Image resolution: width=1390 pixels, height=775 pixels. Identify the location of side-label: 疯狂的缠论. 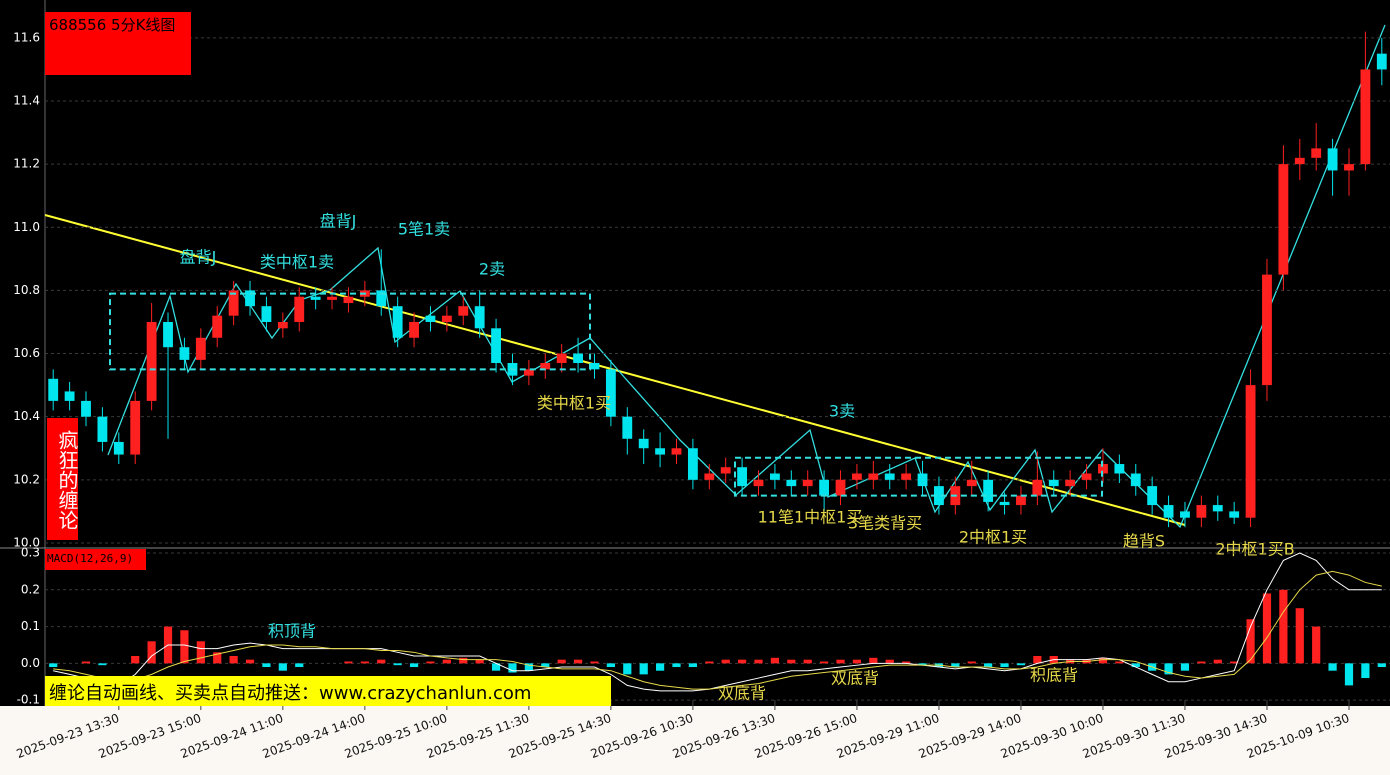
(63, 479).